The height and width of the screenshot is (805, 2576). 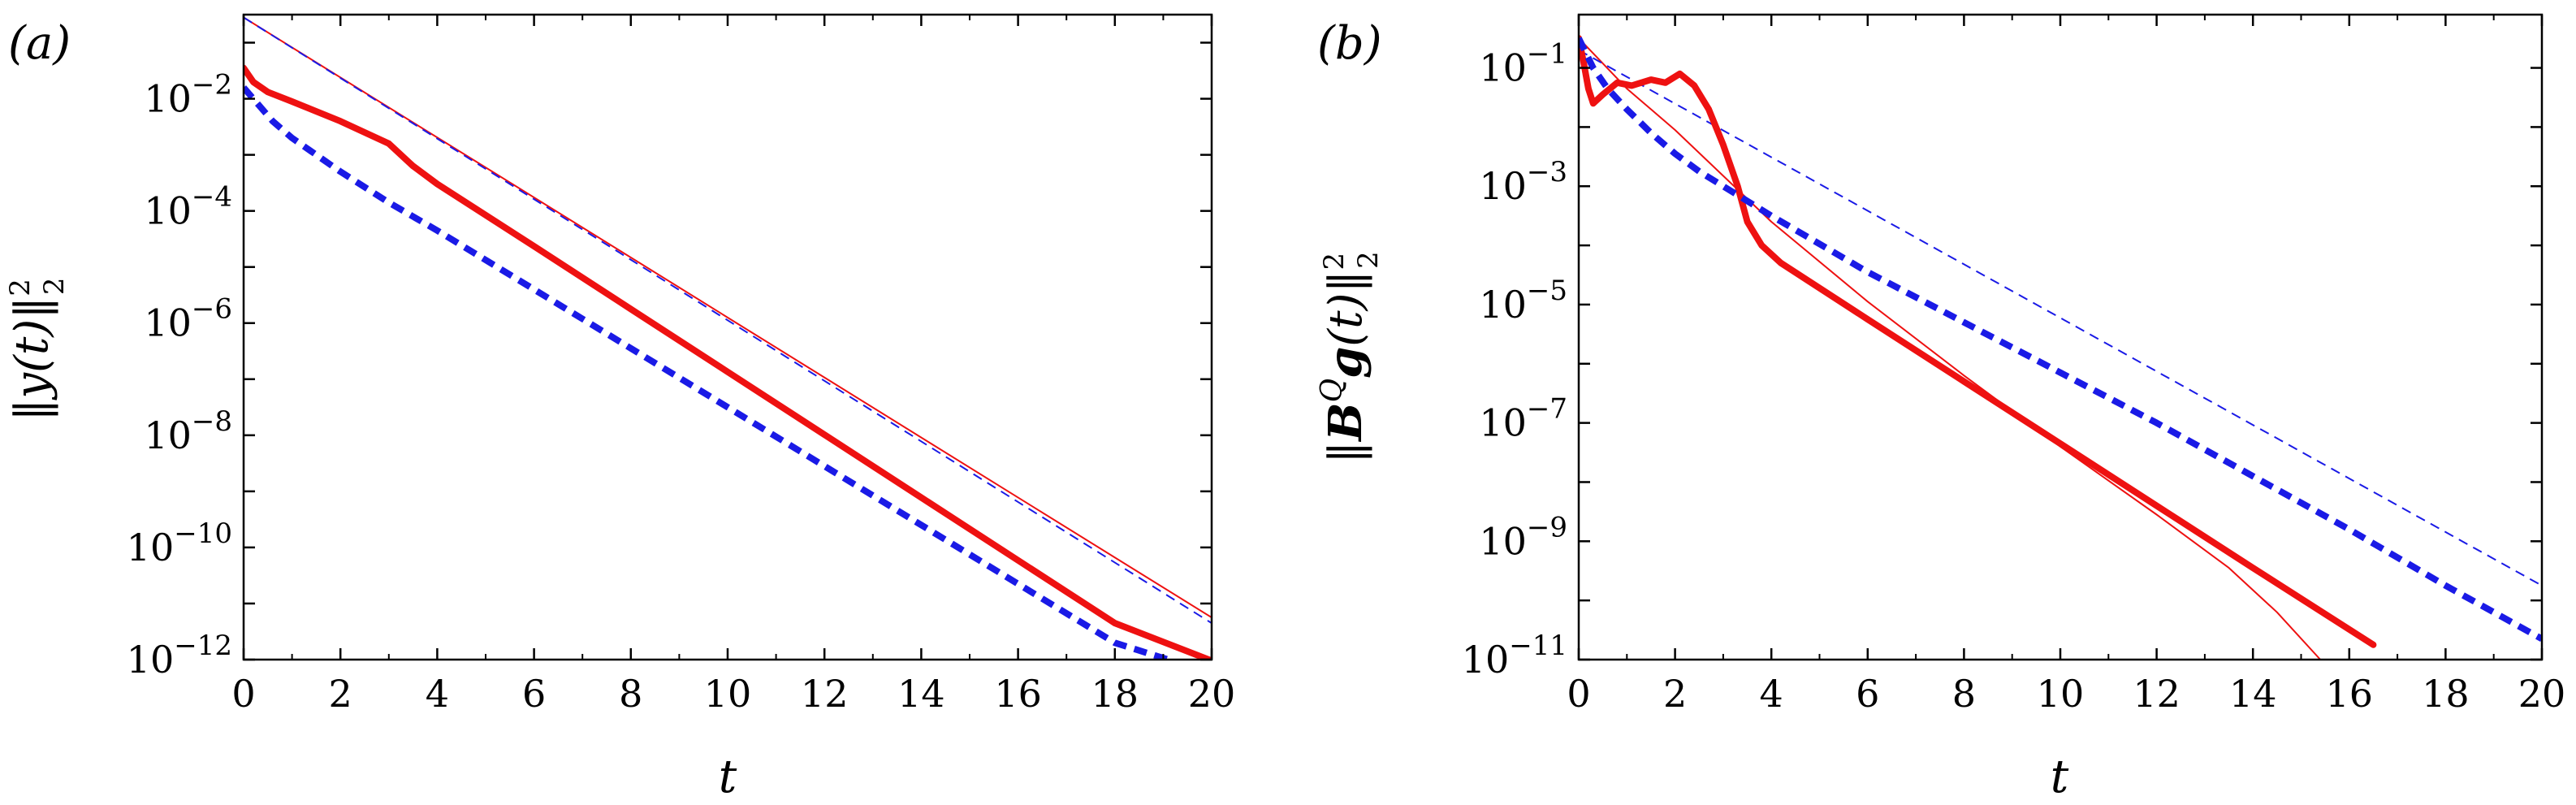 I want to click on svg-text: ‖y(t)‖22, so click(x=38, y=349).